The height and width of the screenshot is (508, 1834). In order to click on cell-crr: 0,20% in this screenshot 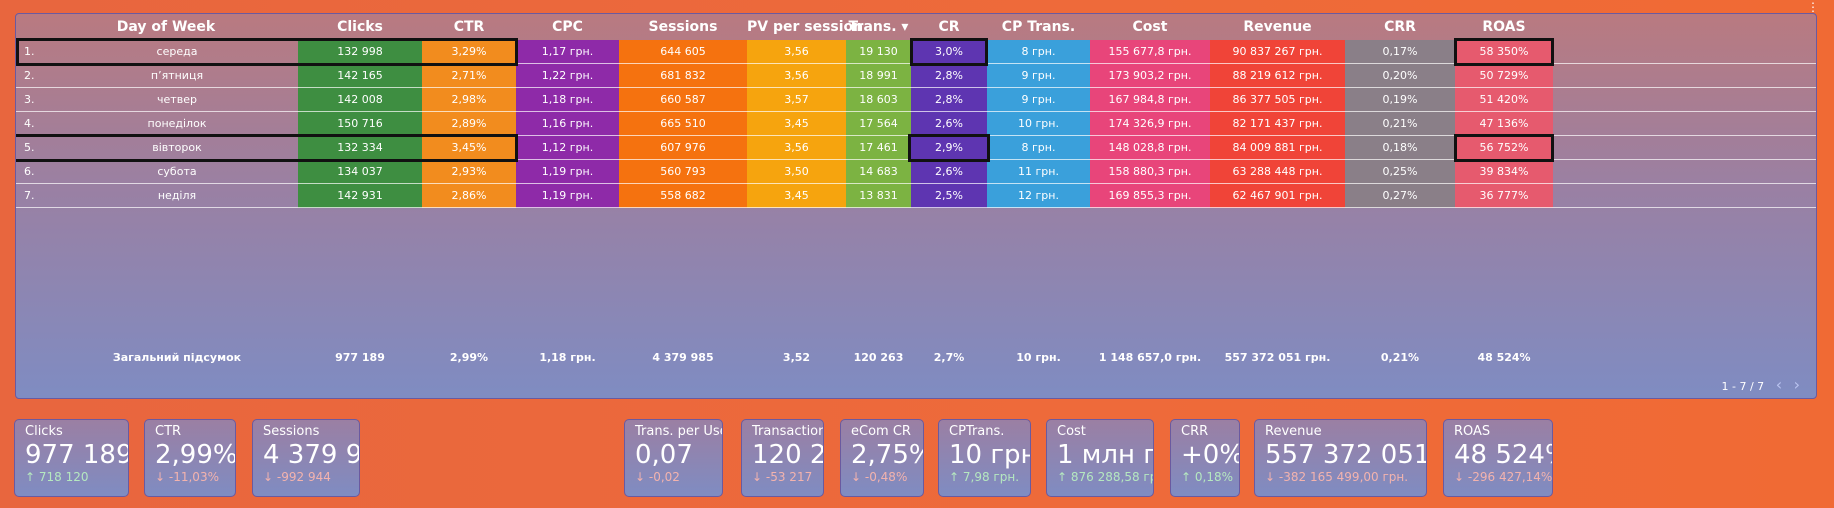, I will do `click(1400, 76)`.